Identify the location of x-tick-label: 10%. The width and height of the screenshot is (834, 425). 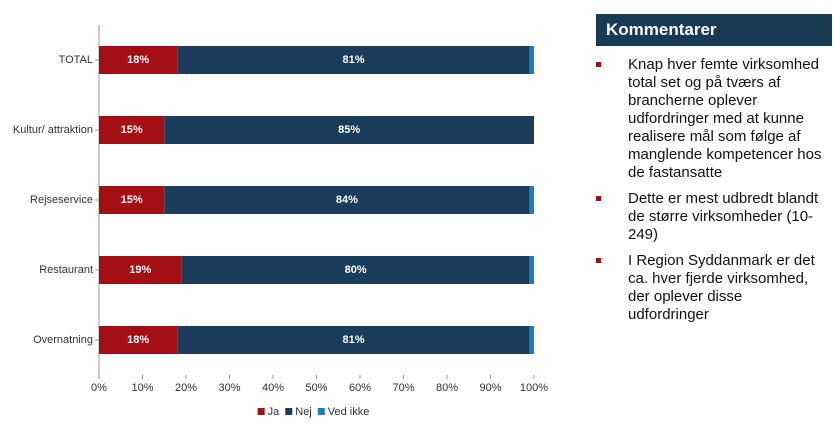
(142, 388).